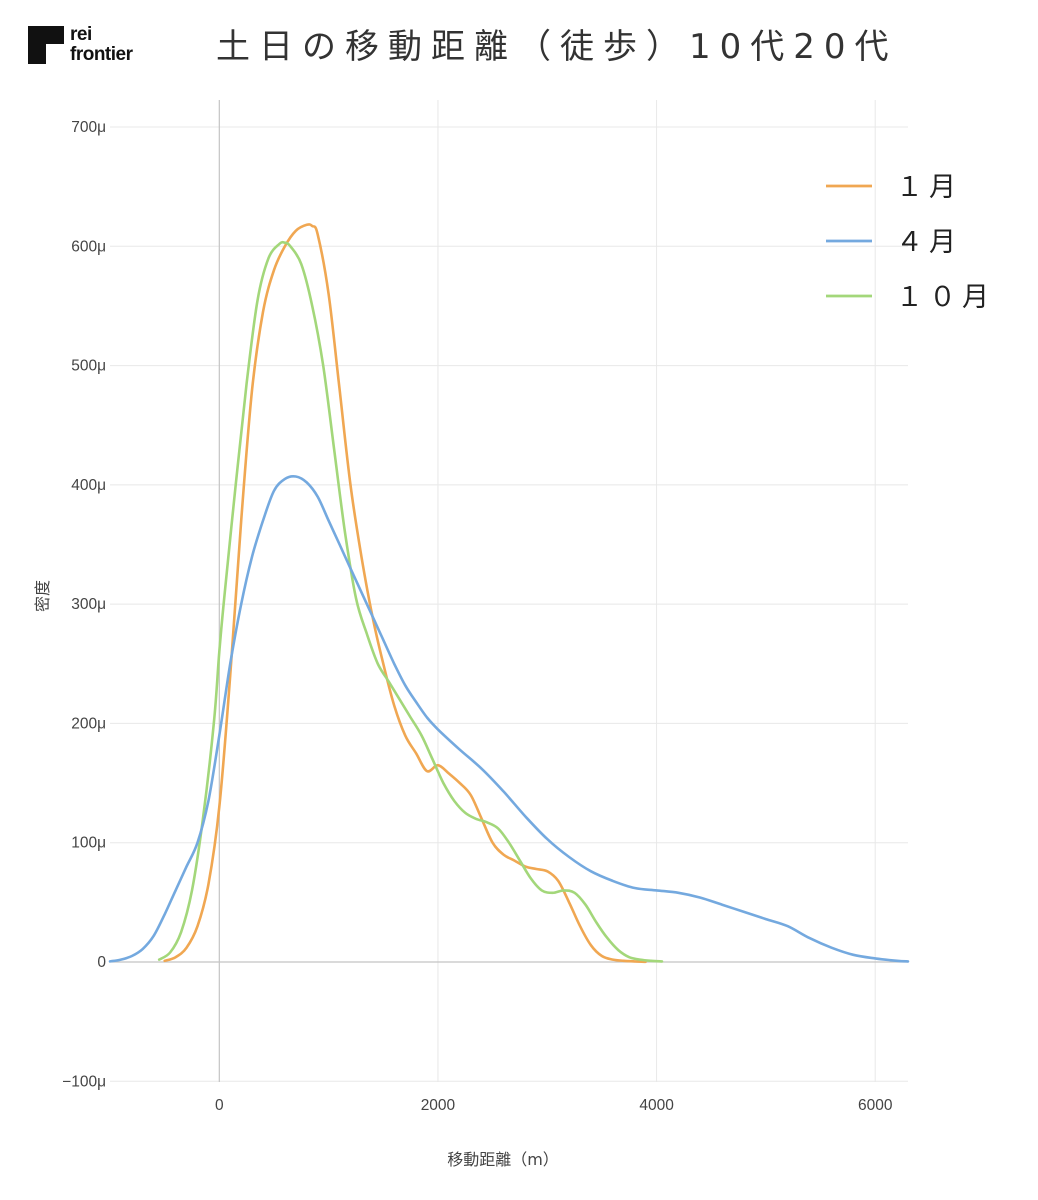  Describe the element at coordinates (929, 187) in the screenshot. I see `legend-label: １月` at that location.